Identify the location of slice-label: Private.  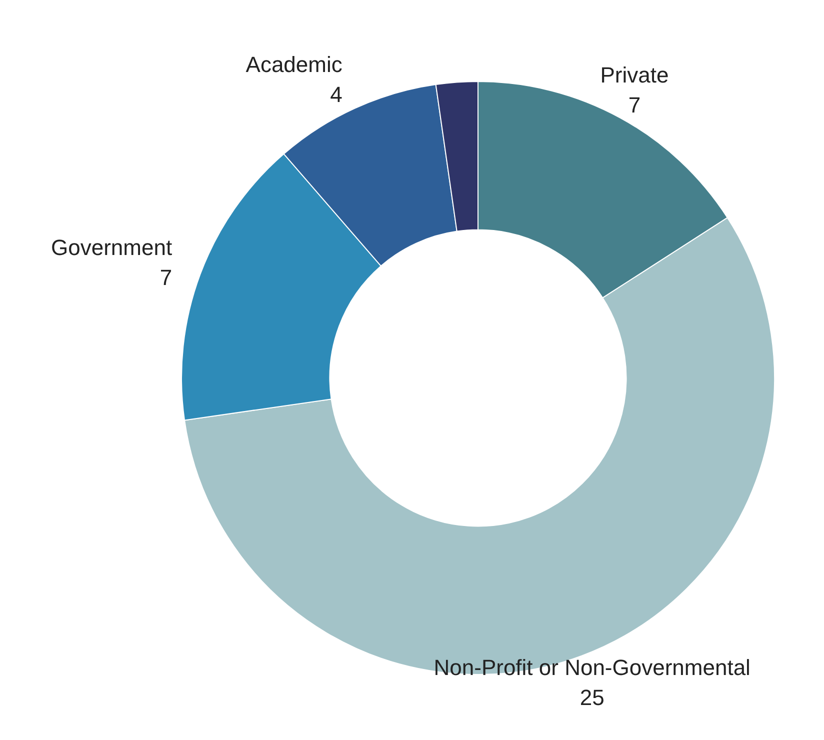
(634, 75).